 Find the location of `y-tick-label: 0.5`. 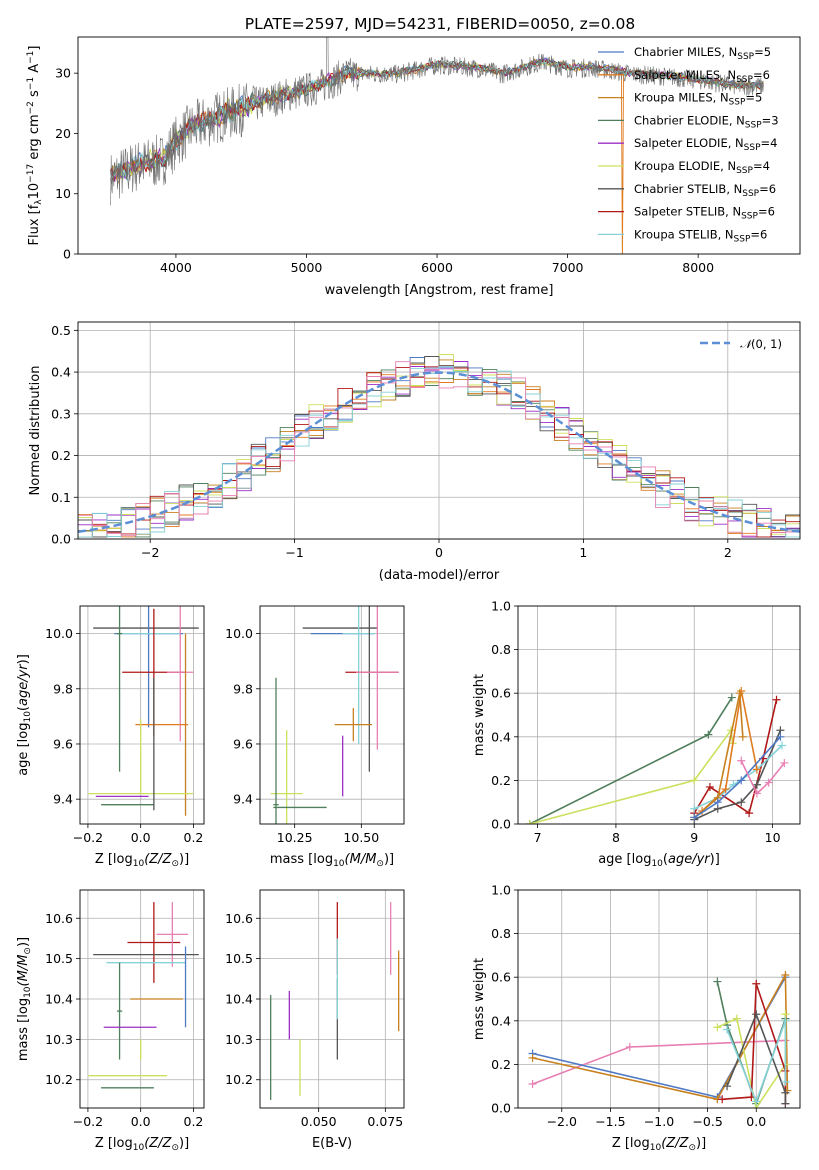

y-tick-label: 0.5 is located at coordinates (61, 330).